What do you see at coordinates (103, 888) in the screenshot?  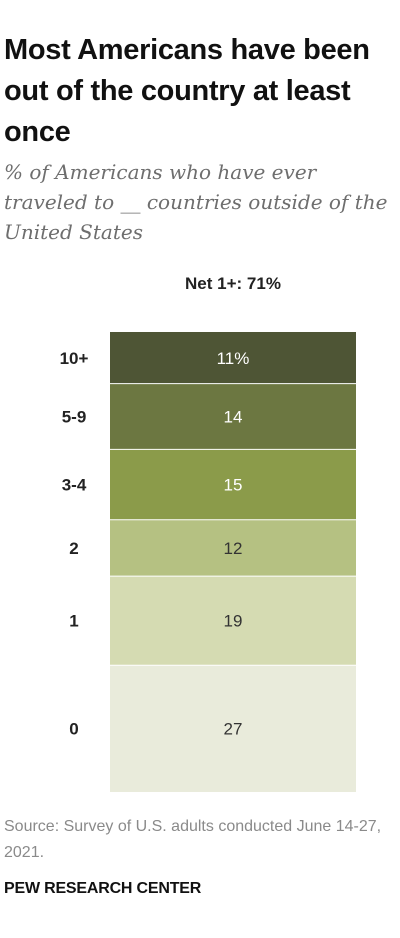 I see `org-credit: PEW RESEARCH CENTER` at bounding box center [103, 888].